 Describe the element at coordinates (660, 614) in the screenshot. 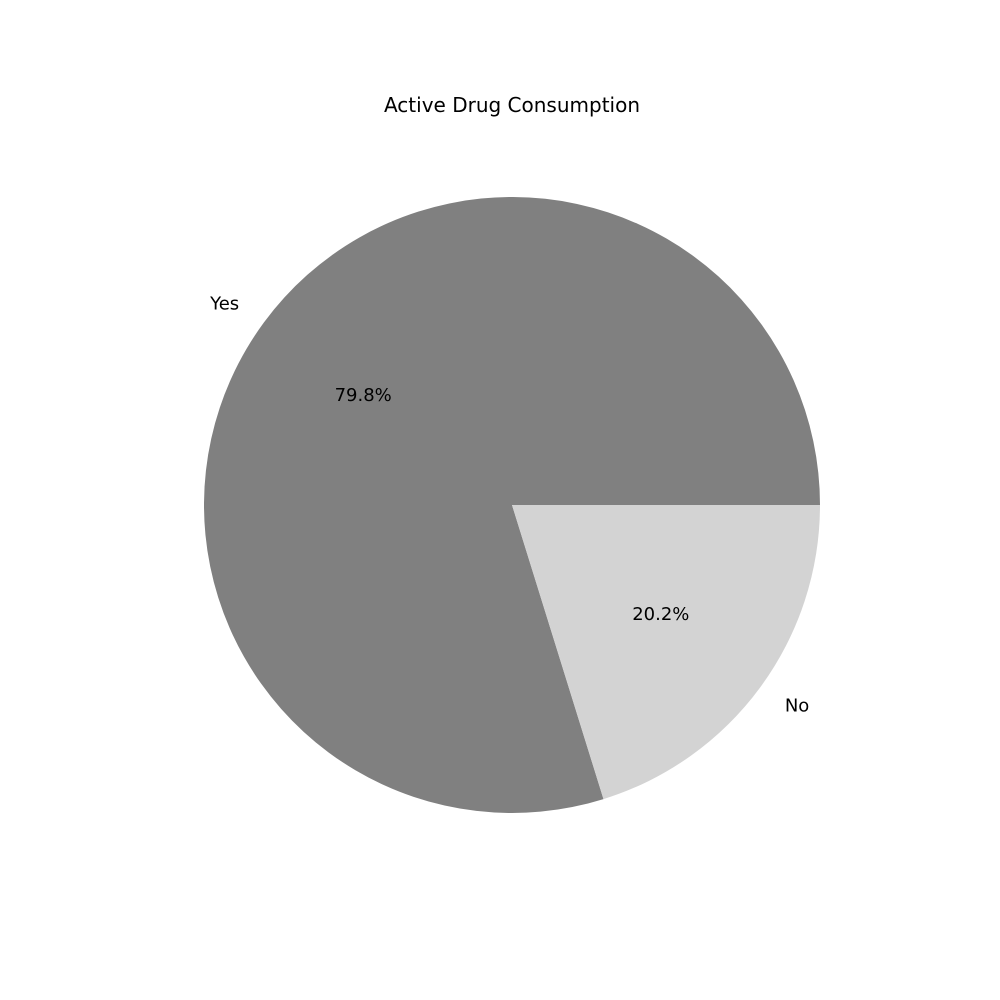

I see `percent-label-no: 20.2%` at that location.